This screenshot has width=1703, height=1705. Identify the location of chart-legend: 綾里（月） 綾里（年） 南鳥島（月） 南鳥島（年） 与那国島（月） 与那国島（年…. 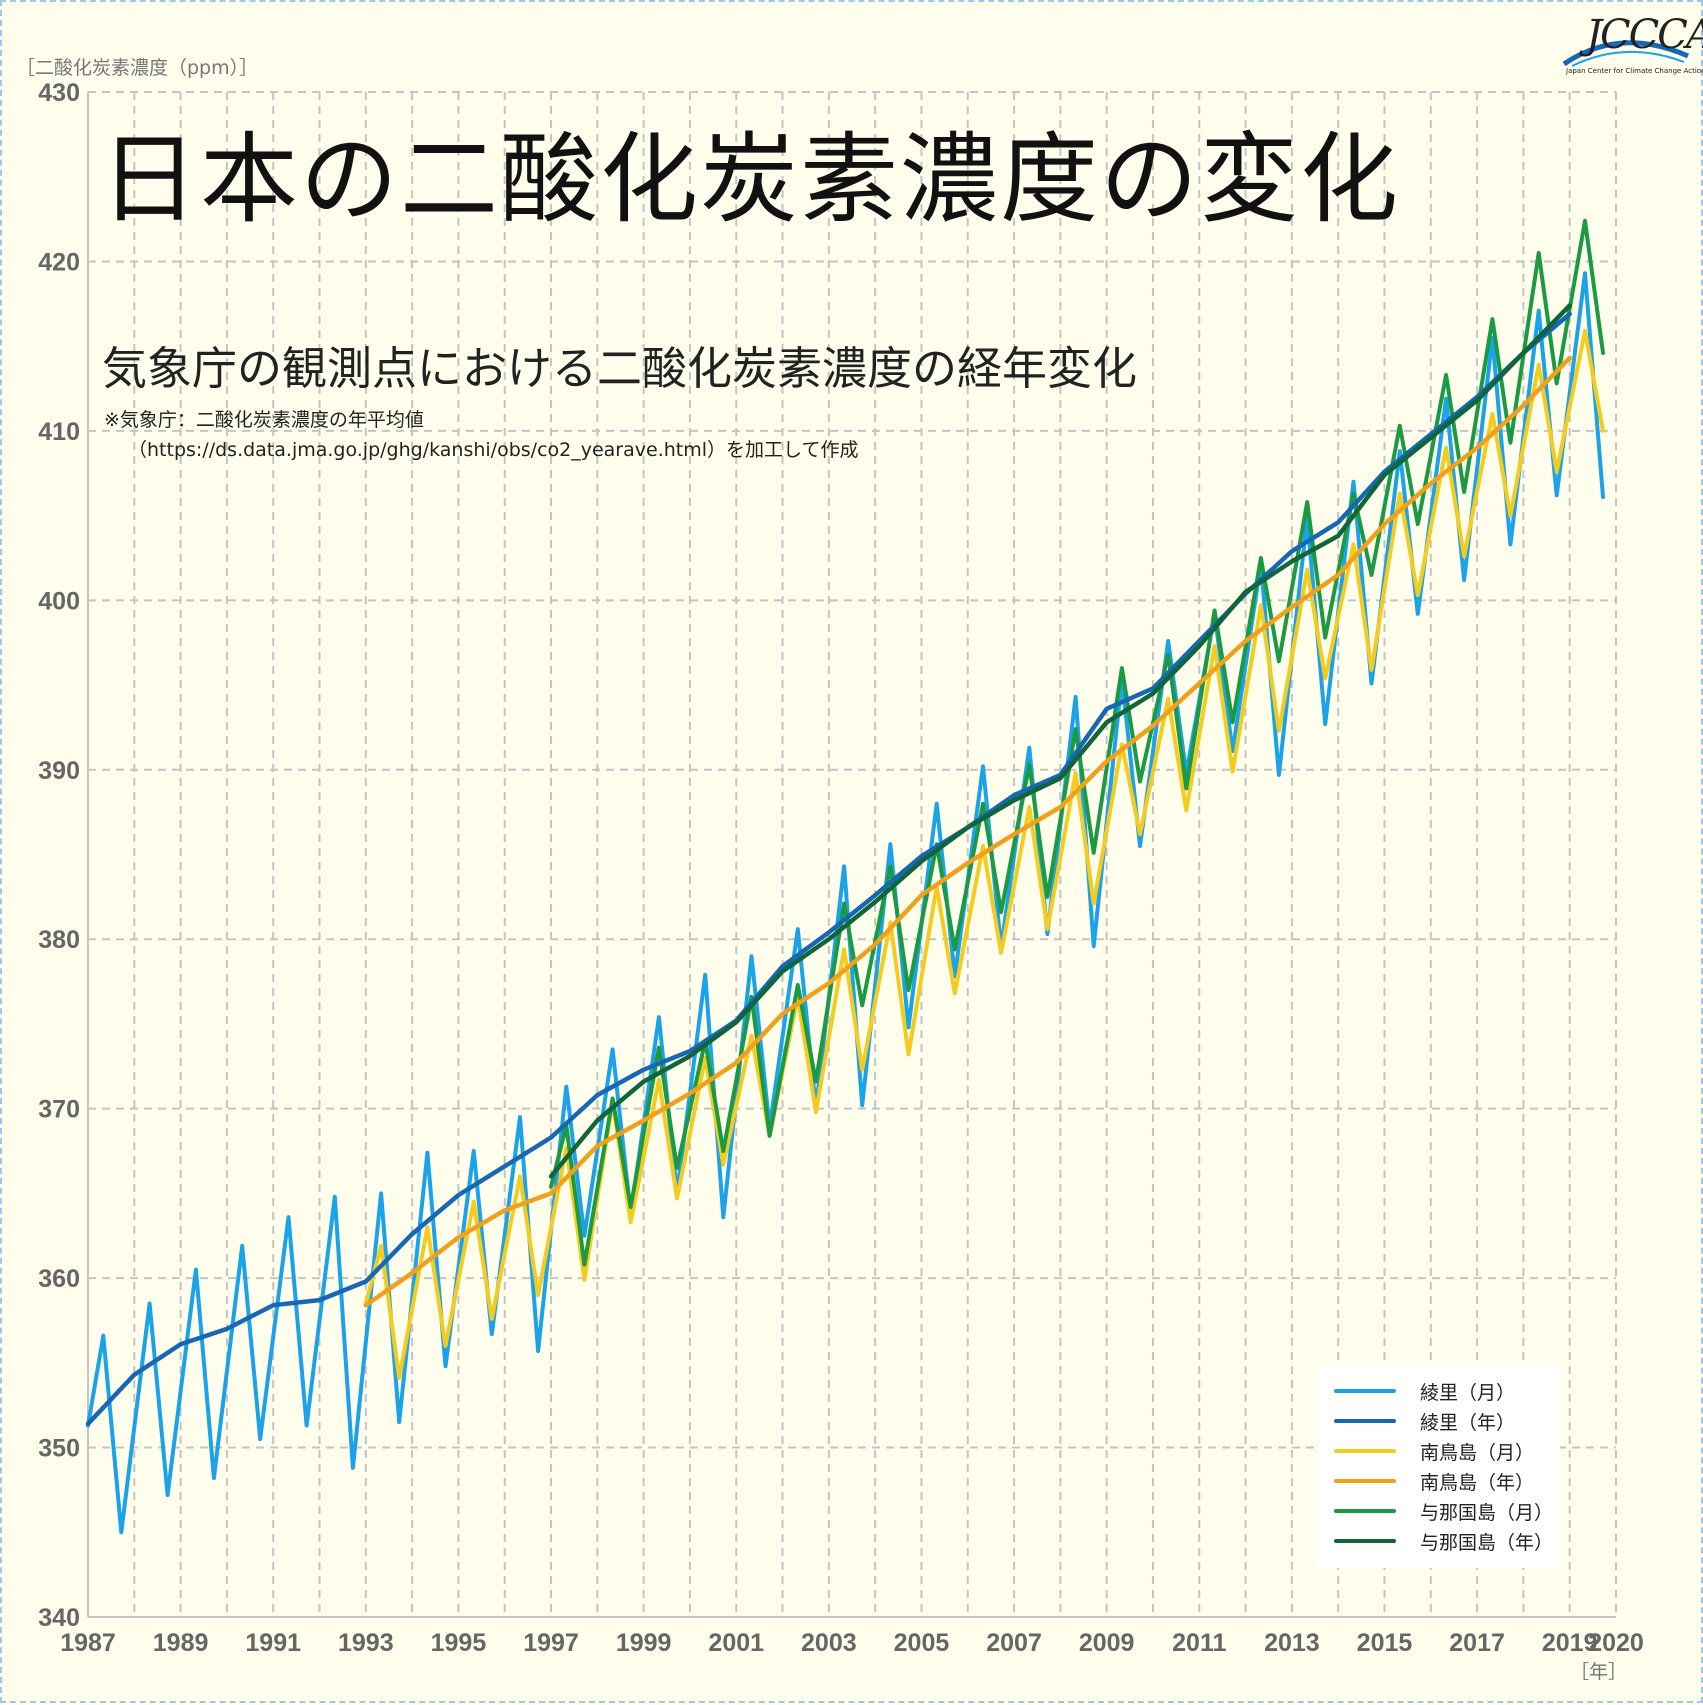
(1439, 1467).